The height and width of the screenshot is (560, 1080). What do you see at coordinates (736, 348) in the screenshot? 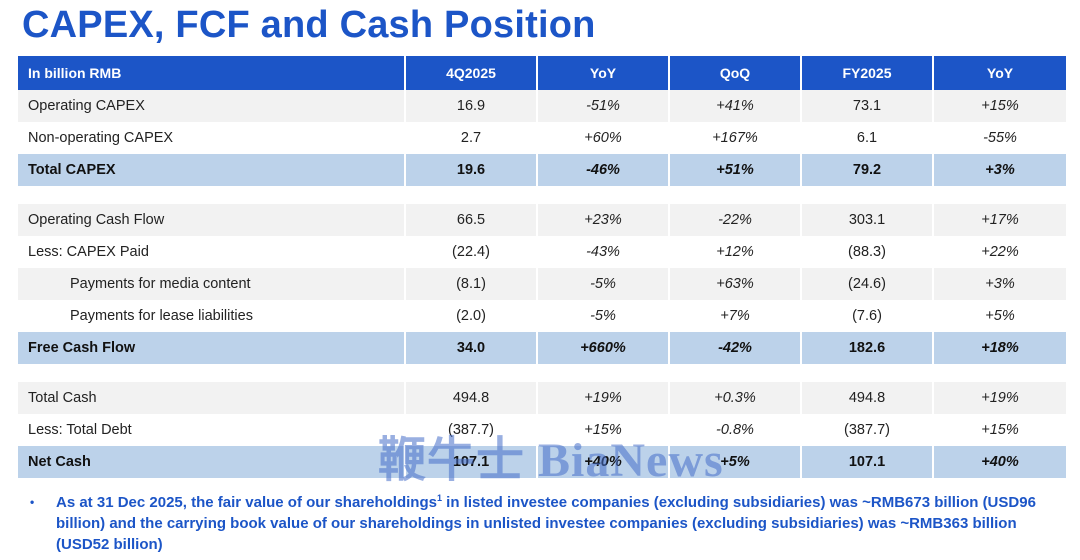
I see `cell-qoq: -42%` at bounding box center [736, 348].